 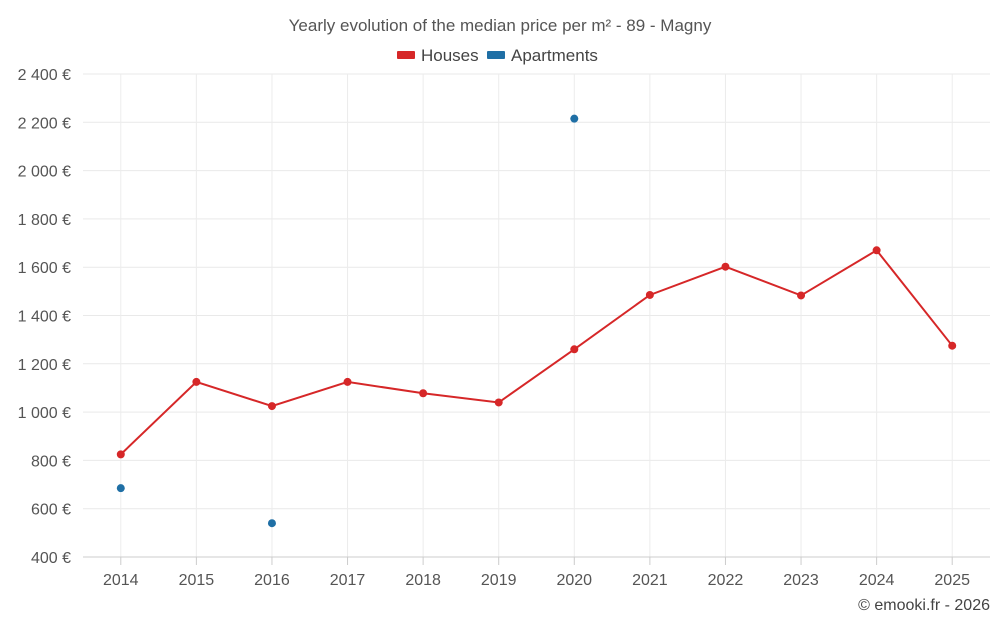 I want to click on y-tick-label: 2 000 €, so click(x=44, y=172).